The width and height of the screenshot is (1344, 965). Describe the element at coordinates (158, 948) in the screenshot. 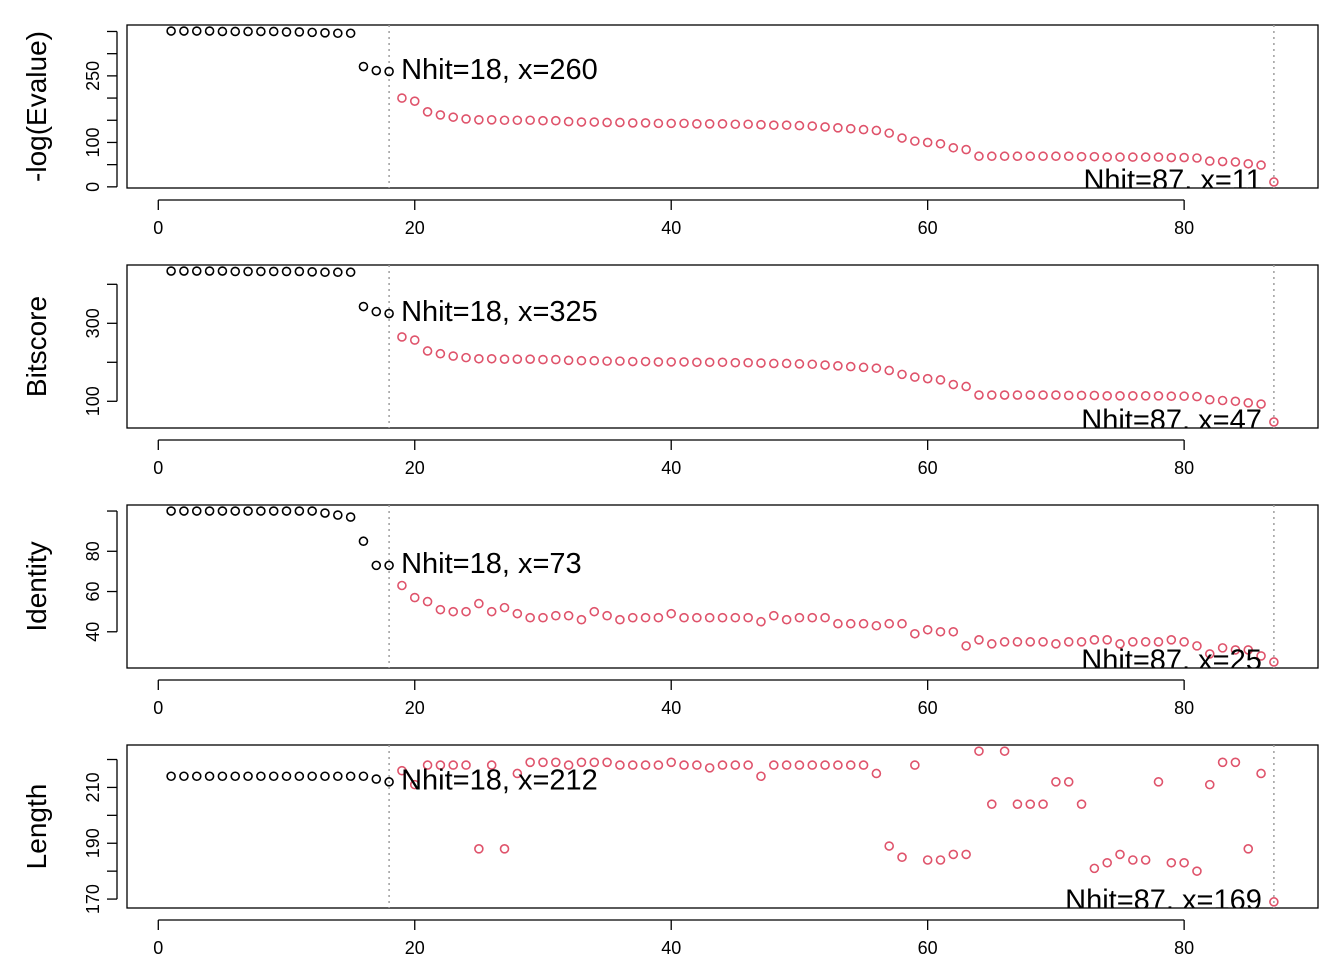

I see `x-tick-label: 0` at that location.